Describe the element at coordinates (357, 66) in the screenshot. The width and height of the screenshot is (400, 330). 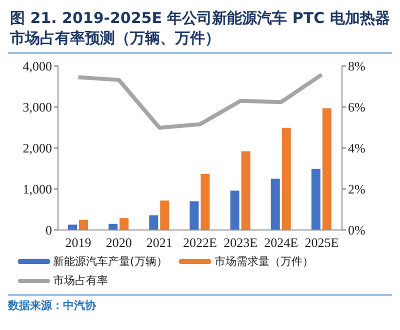
I see `y2-tick-label: 8%` at that location.